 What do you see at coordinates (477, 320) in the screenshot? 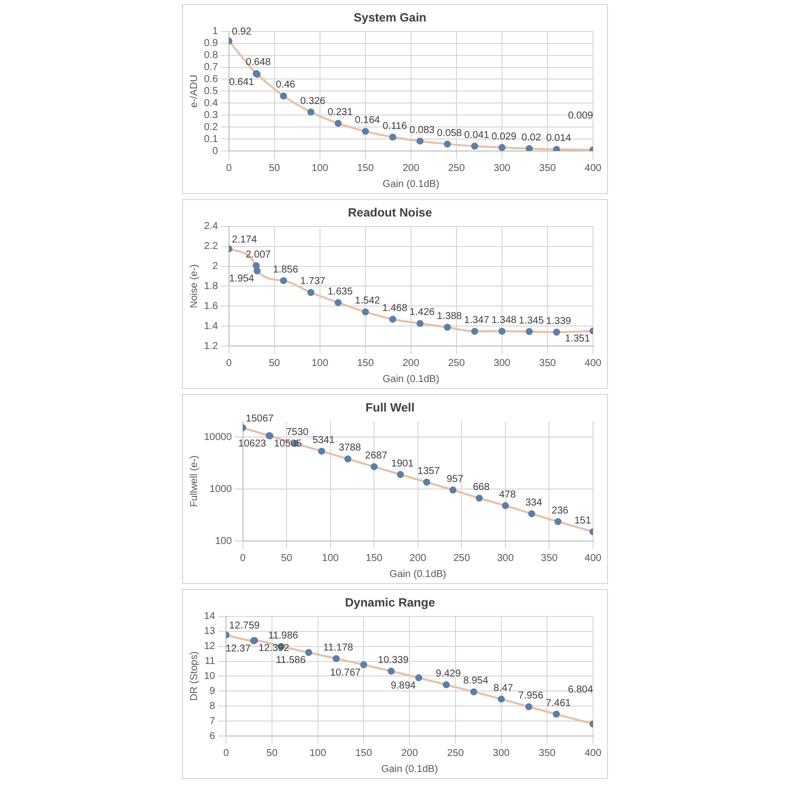
I see `data-label: 1.347` at bounding box center [477, 320].